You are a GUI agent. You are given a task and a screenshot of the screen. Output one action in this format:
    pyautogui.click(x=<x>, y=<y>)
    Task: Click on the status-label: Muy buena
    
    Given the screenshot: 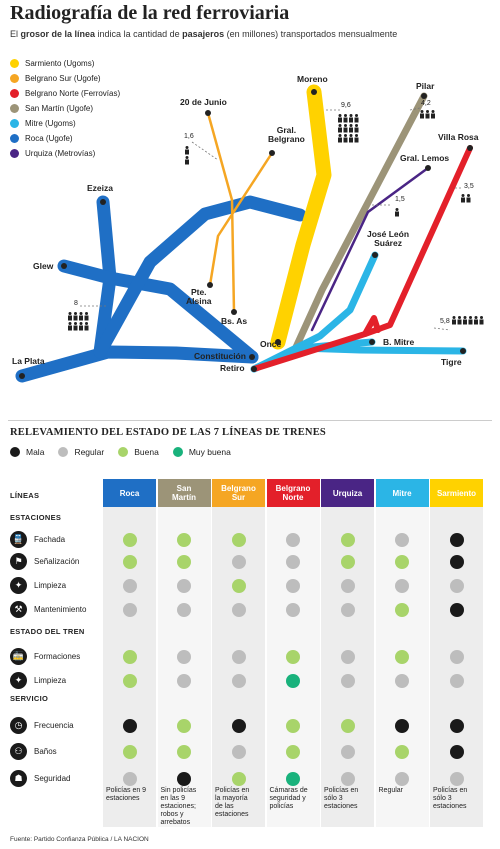 What is the action you would take?
    pyautogui.click(x=209, y=452)
    